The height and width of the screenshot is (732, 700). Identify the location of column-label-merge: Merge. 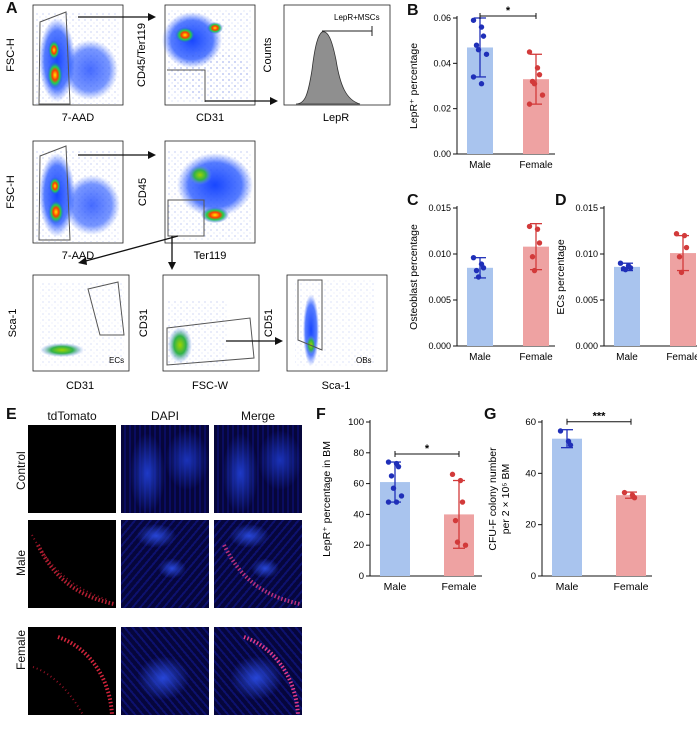
(257, 416).